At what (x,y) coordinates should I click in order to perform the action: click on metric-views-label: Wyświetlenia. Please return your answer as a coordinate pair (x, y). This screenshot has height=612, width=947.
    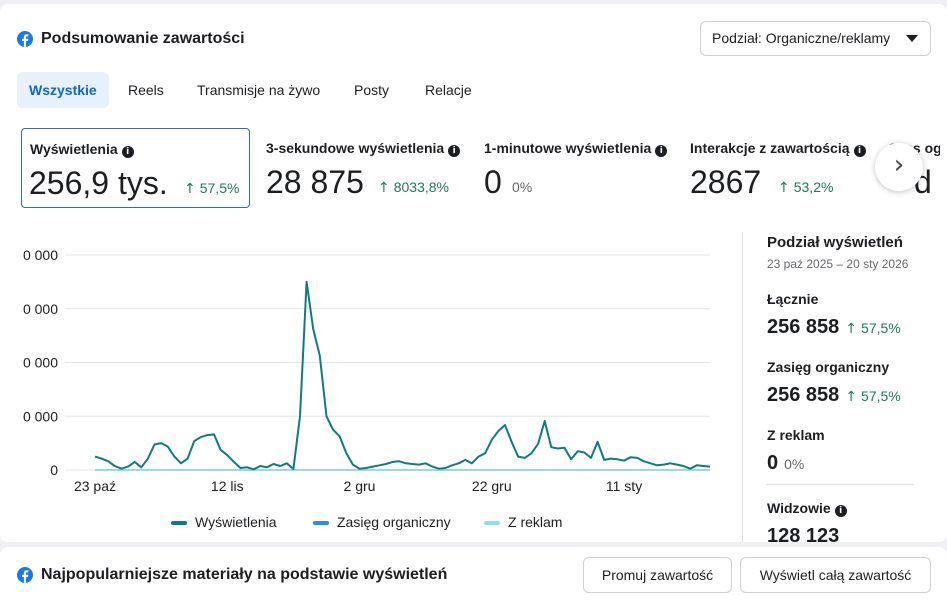
    Looking at the image, I should click on (74, 149).